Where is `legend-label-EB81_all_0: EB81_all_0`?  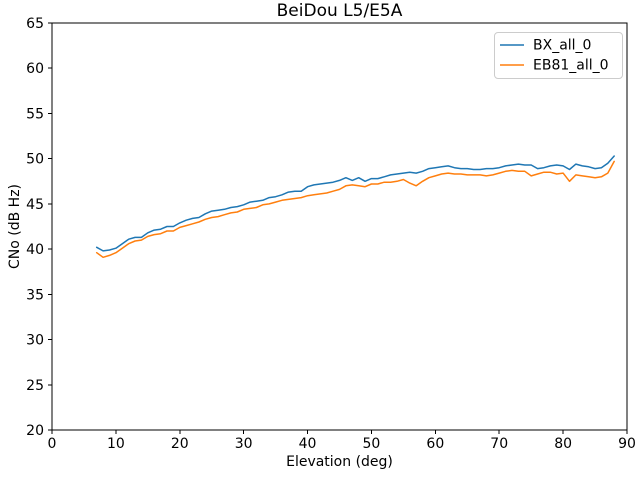
legend-label-EB81_all_0: EB81_all_0 is located at coordinates (571, 66).